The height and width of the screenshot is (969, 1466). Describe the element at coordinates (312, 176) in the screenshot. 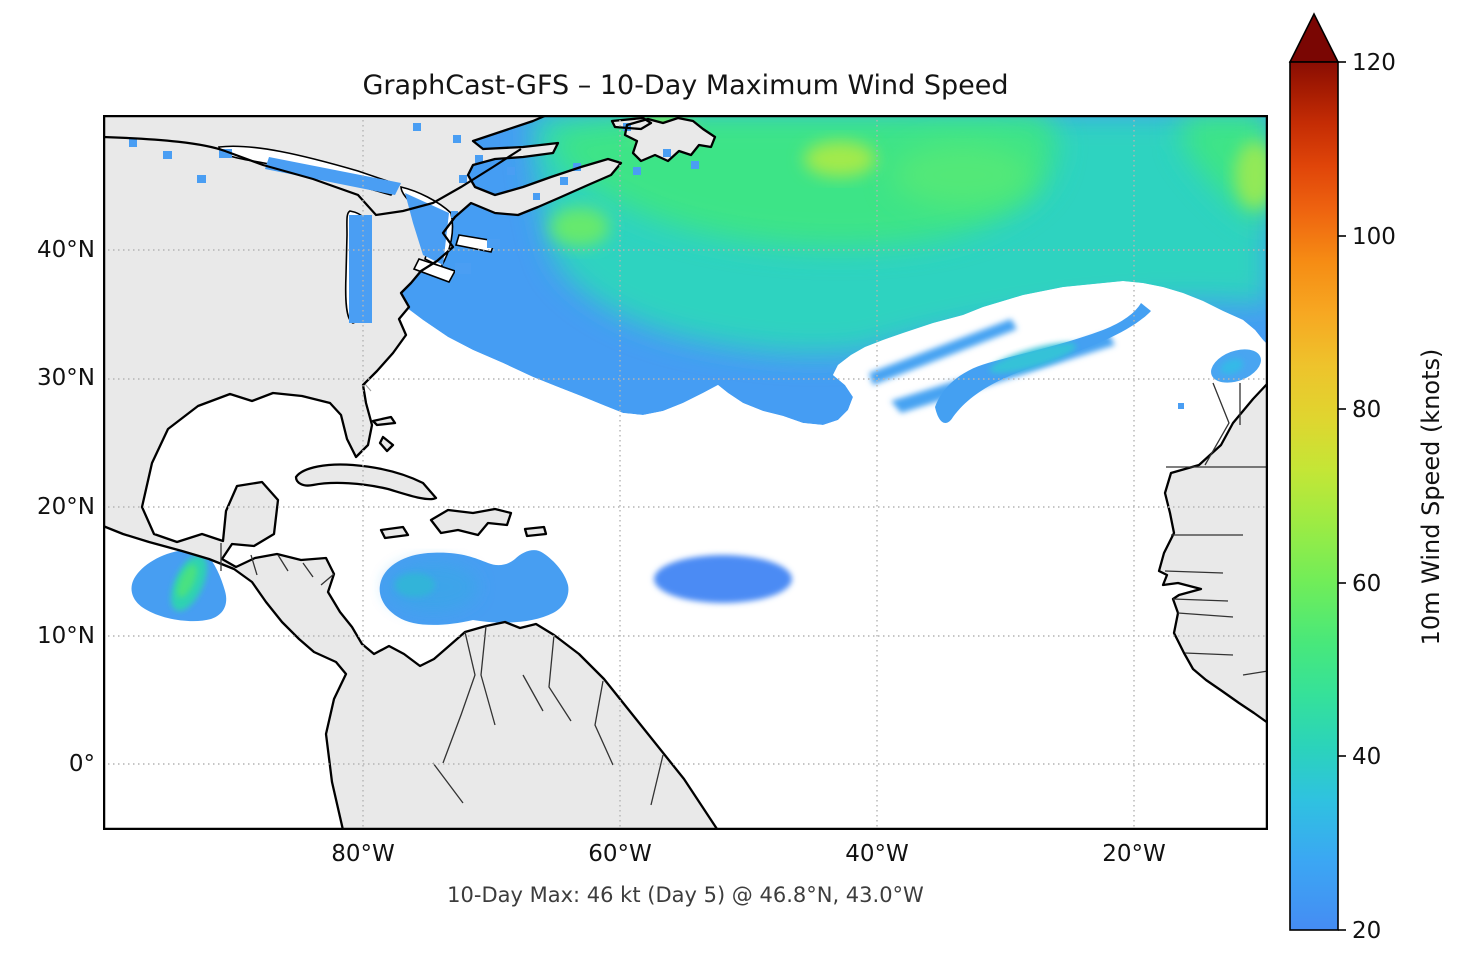

I see `us-canada-border` at that location.